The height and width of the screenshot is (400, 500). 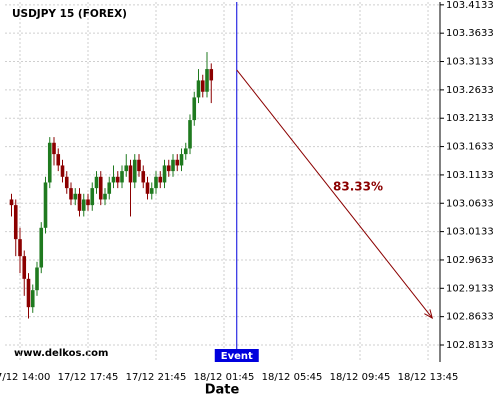 What do you see at coordinates (358, 187) in the screenshot?
I see `forecast-label: 83.33%` at bounding box center [358, 187].